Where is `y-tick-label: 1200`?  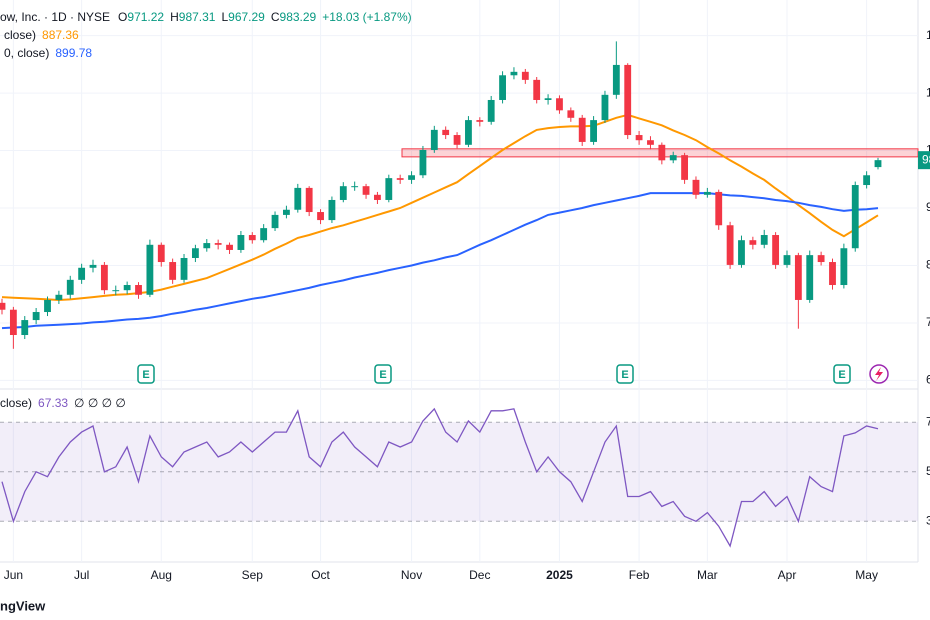 y-tick-label: 1200 is located at coordinates (928, 35).